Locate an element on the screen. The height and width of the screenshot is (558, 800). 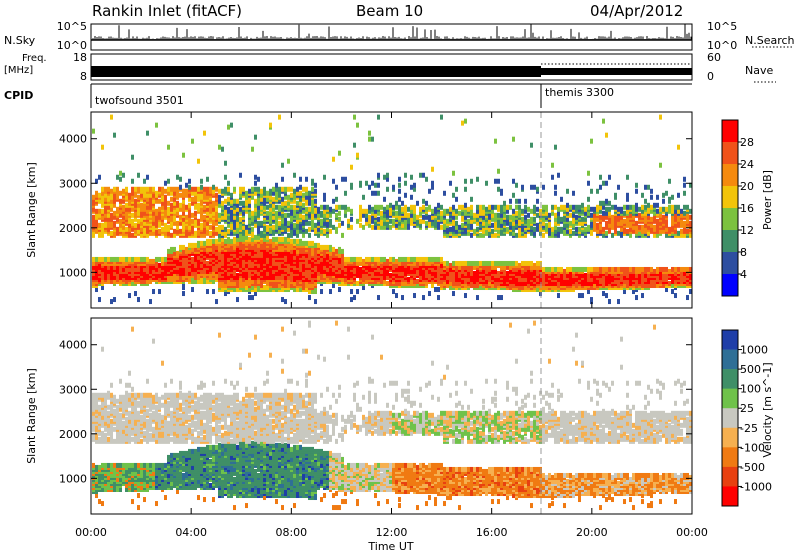
freq-bar-twofsound is located at coordinates (316, 71).